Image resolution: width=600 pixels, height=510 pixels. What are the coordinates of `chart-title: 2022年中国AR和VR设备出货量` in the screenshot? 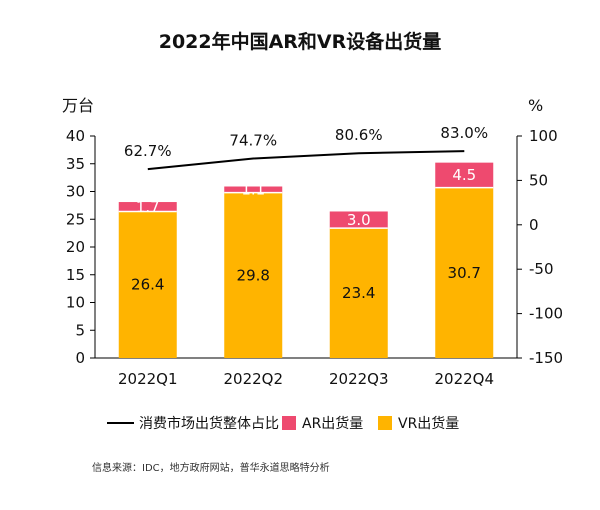 It's located at (300, 41).